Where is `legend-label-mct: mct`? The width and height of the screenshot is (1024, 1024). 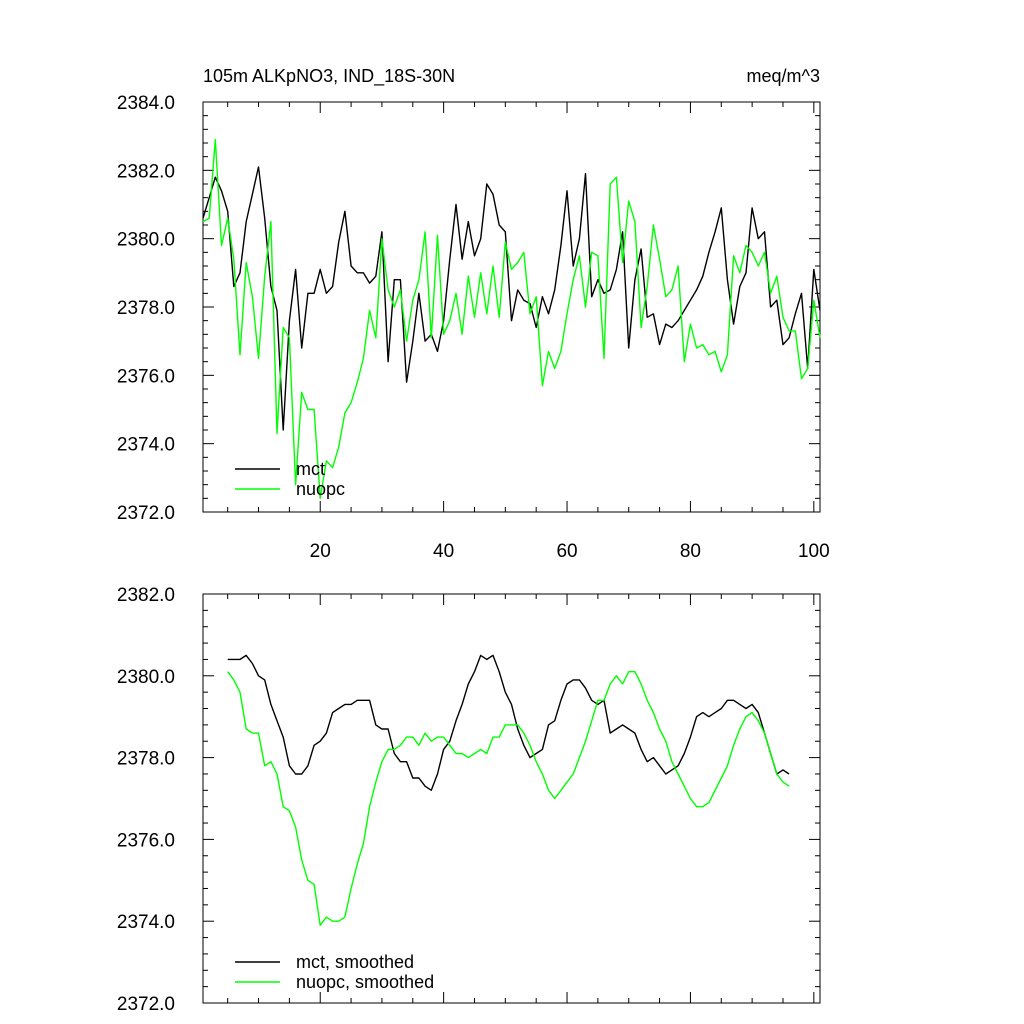 legend-label-mct: mct is located at coordinates (310, 469).